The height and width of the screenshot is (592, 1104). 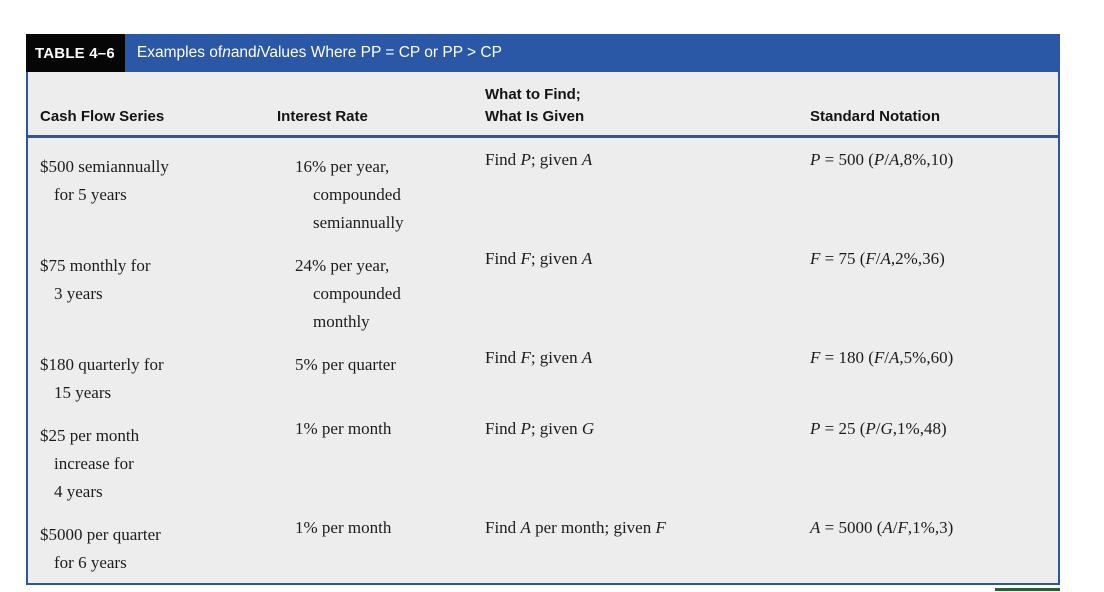 I want to click on text-line: for 5 years, so click(x=90, y=194).